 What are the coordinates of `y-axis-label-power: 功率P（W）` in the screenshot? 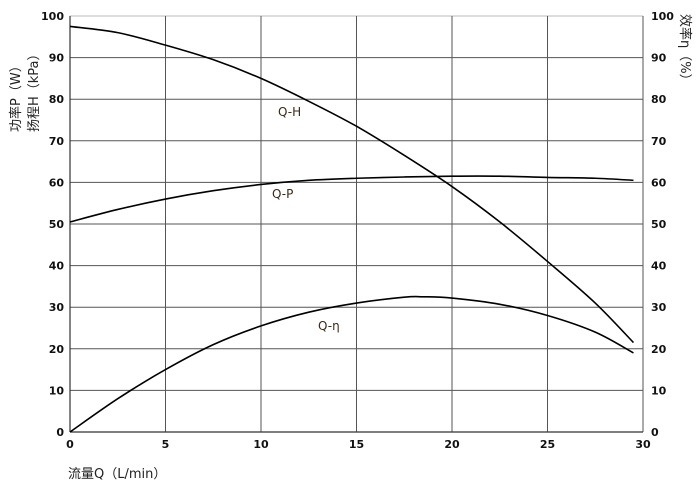 It's located at (16, 95).